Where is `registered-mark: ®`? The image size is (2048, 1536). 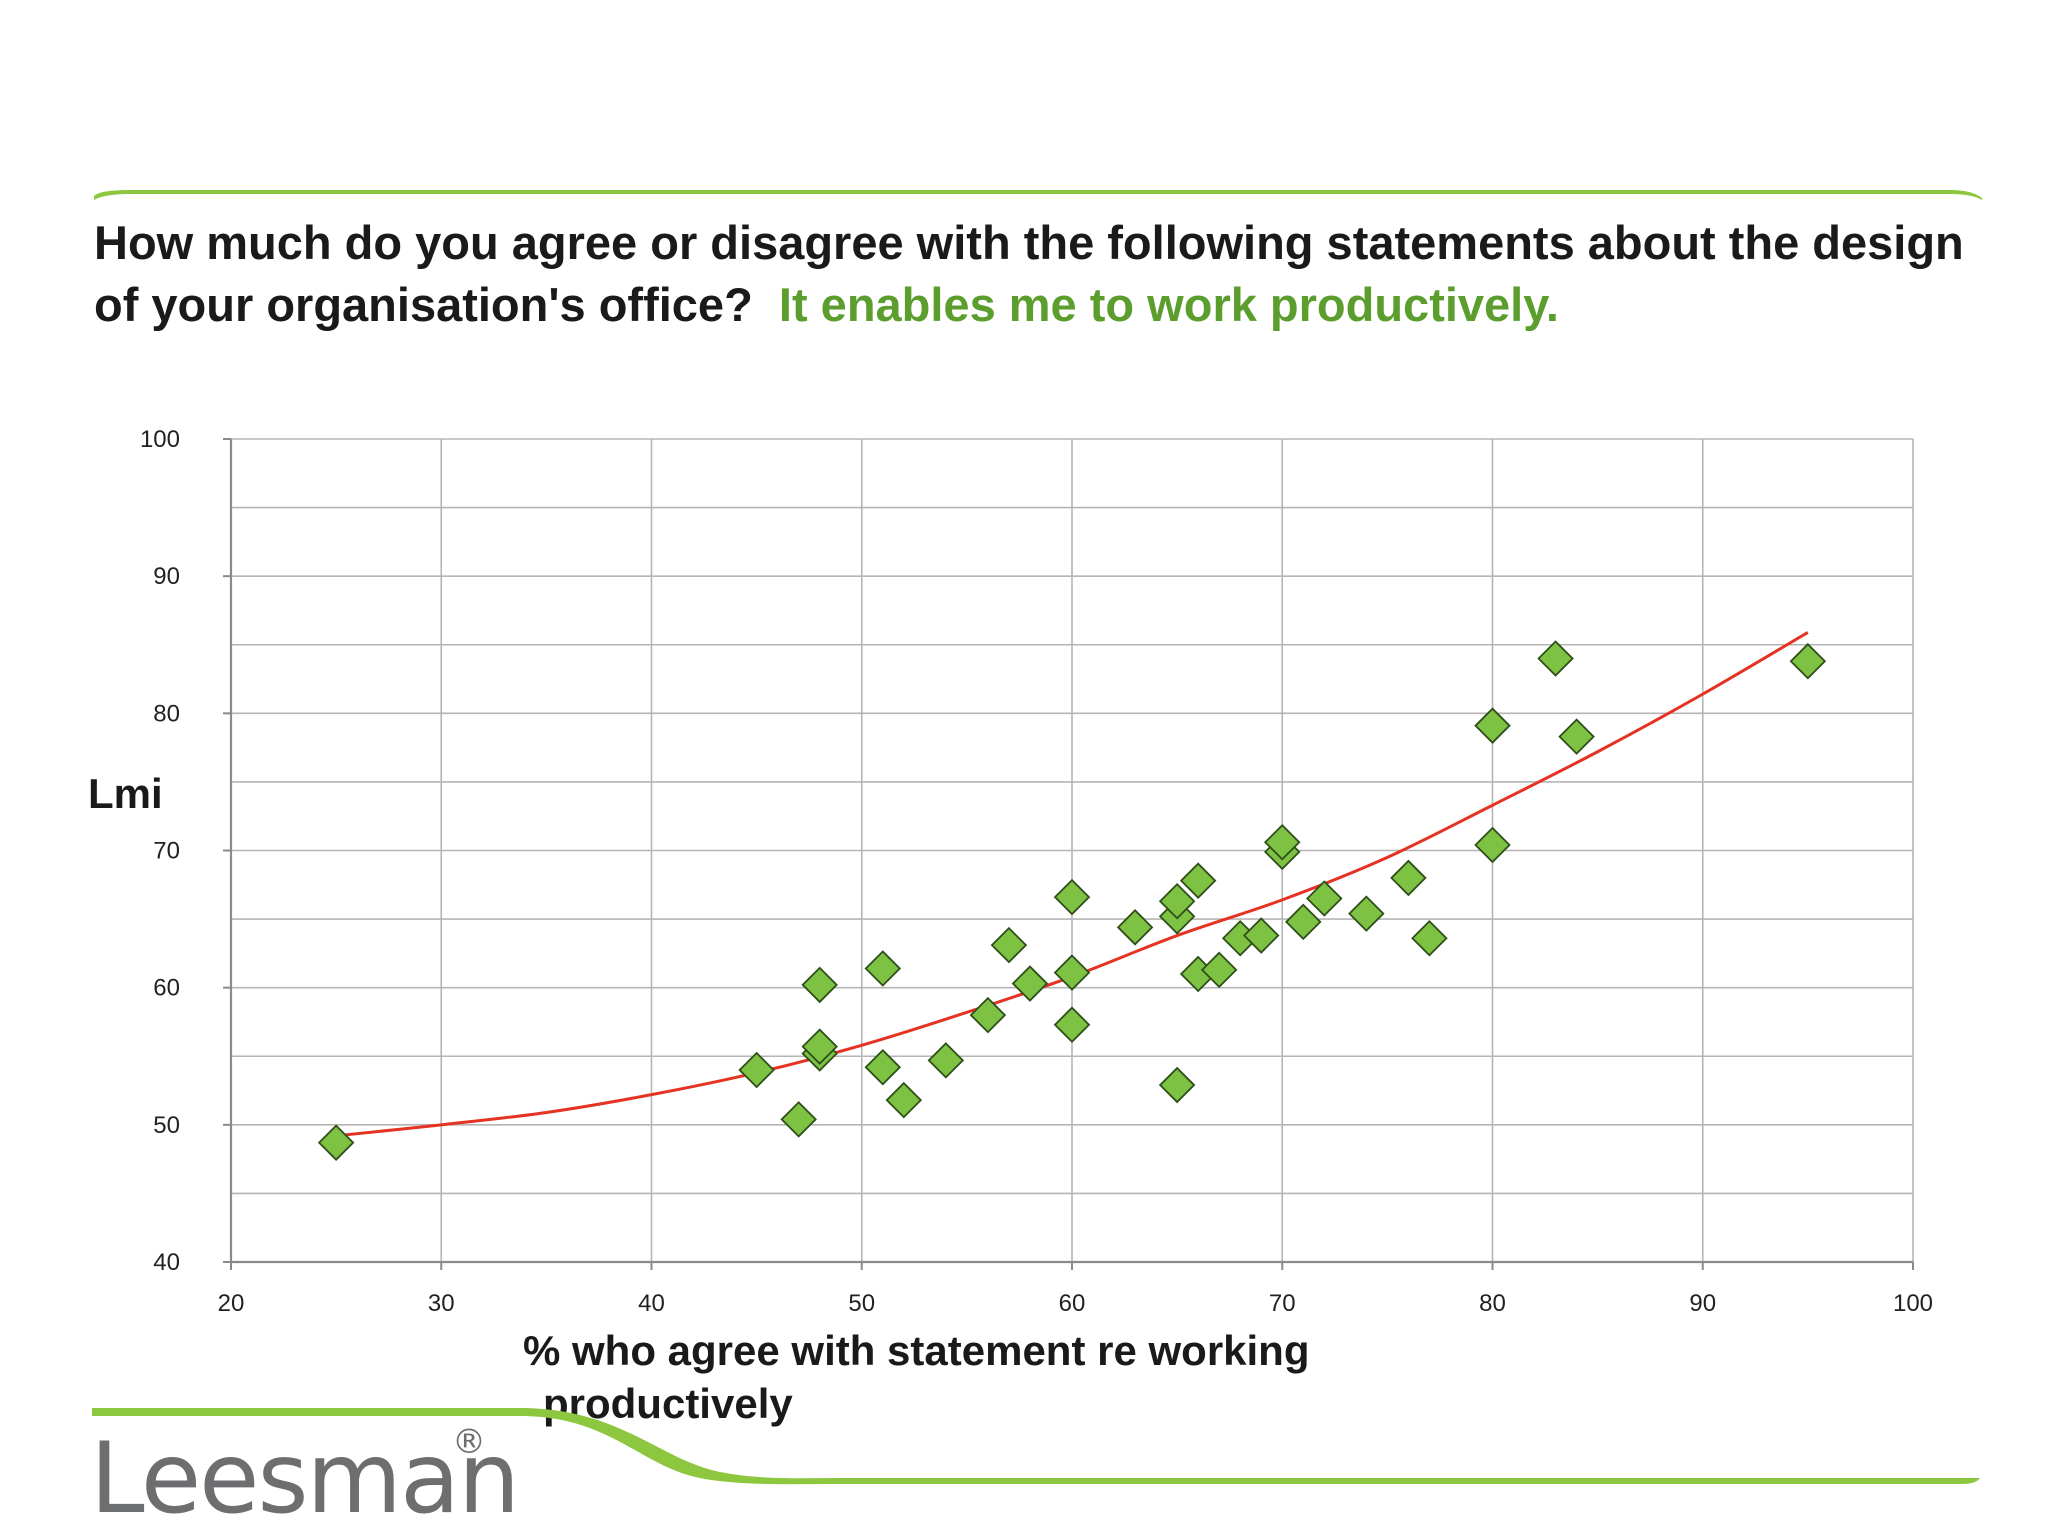
registered-mark: ® is located at coordinates (469, 1442).